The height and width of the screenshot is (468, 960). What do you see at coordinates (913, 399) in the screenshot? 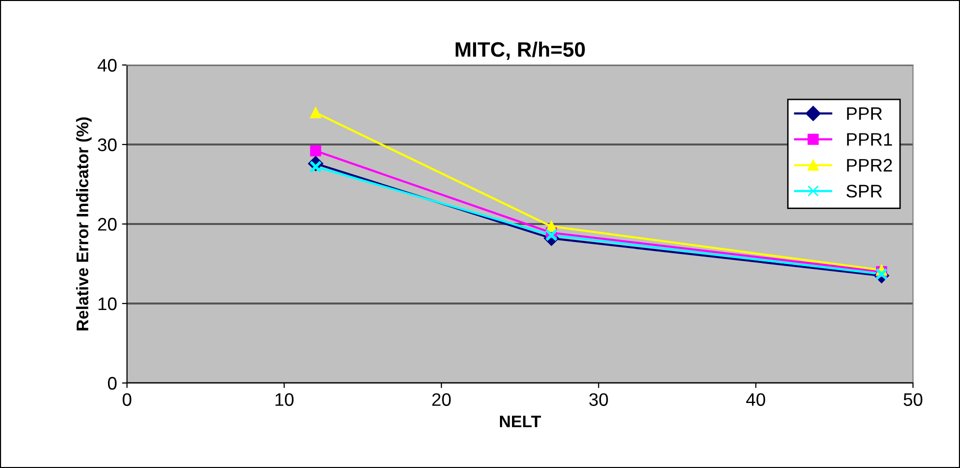
I see `x-tick-label: 50` at bounding box center [913, 399].